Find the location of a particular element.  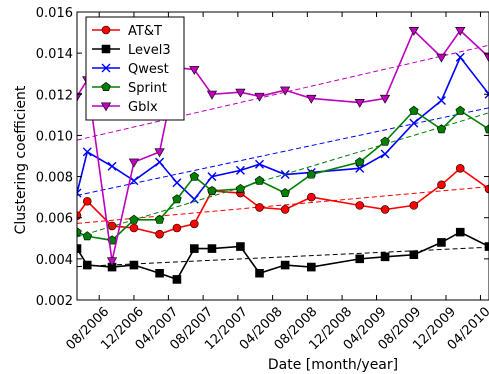

y-tick-label: 0.008 is located at coordinates (54, 178).